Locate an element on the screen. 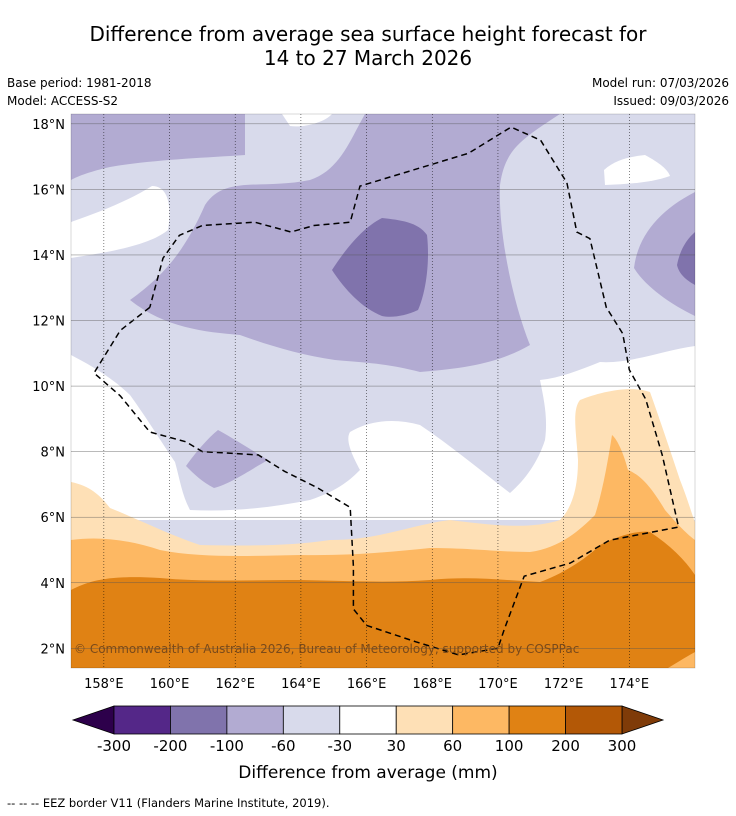 Image resolution: width=736 pixels, height=816 pixels. field-m200-east is located at coordinates (686, 258).